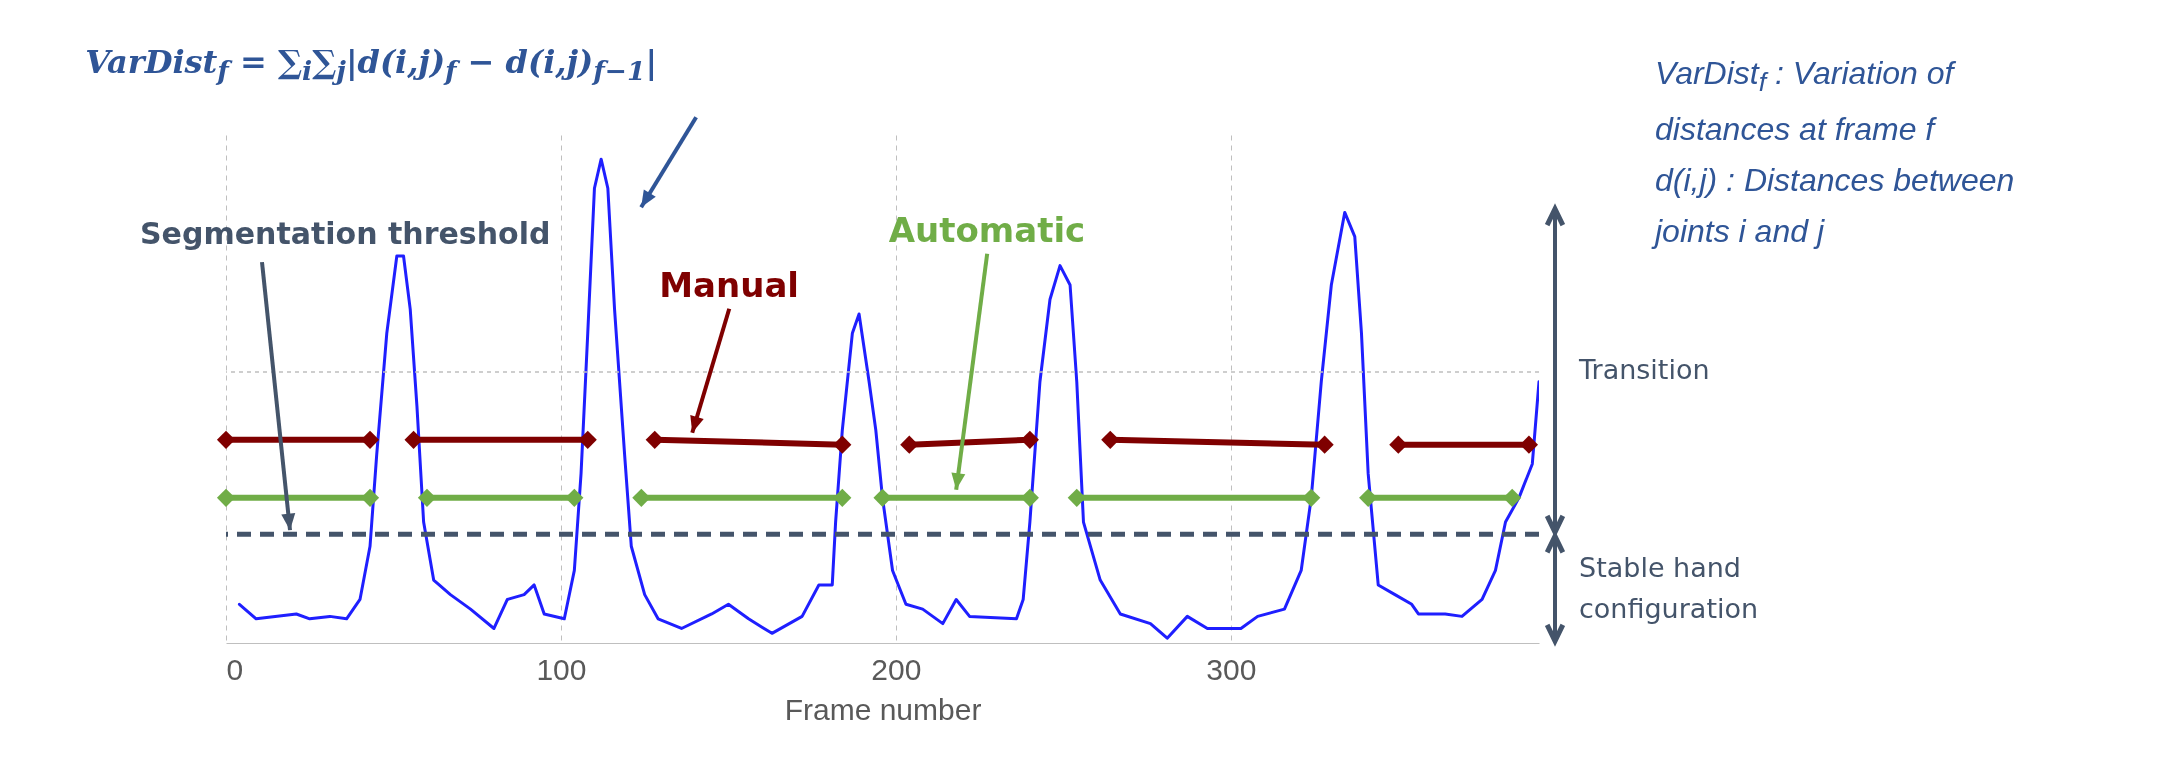 The image size is (2163, 767). Describe the element at coordinates (729, 284) in the screenshot. I see `text: Manual` at that location.